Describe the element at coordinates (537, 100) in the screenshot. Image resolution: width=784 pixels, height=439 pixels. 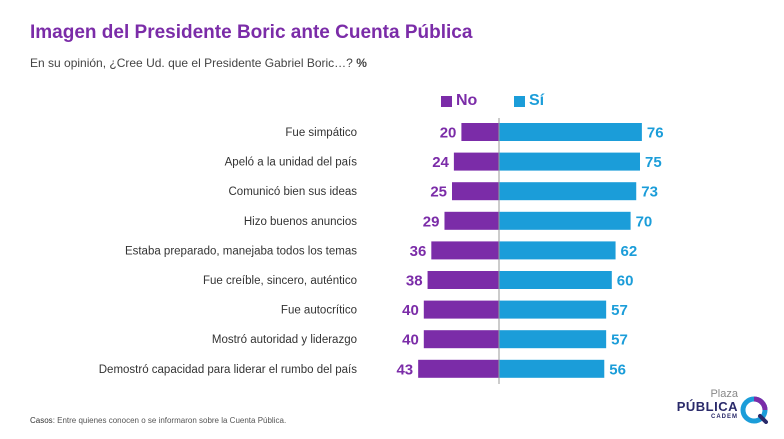
I see `legend-si-label: Sí` at that location.